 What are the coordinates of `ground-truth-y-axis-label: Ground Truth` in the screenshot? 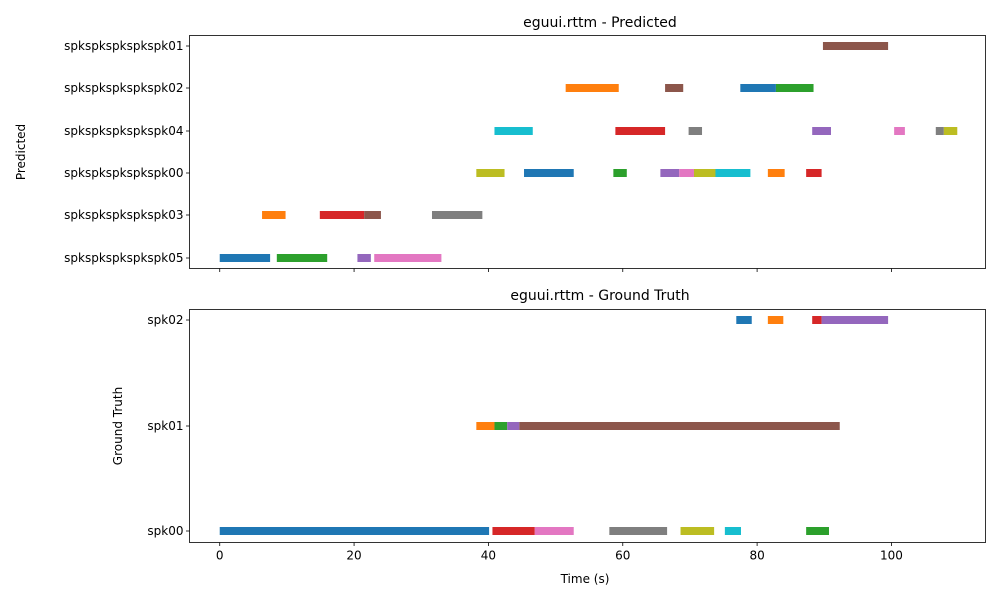 It's located at (118, 426).